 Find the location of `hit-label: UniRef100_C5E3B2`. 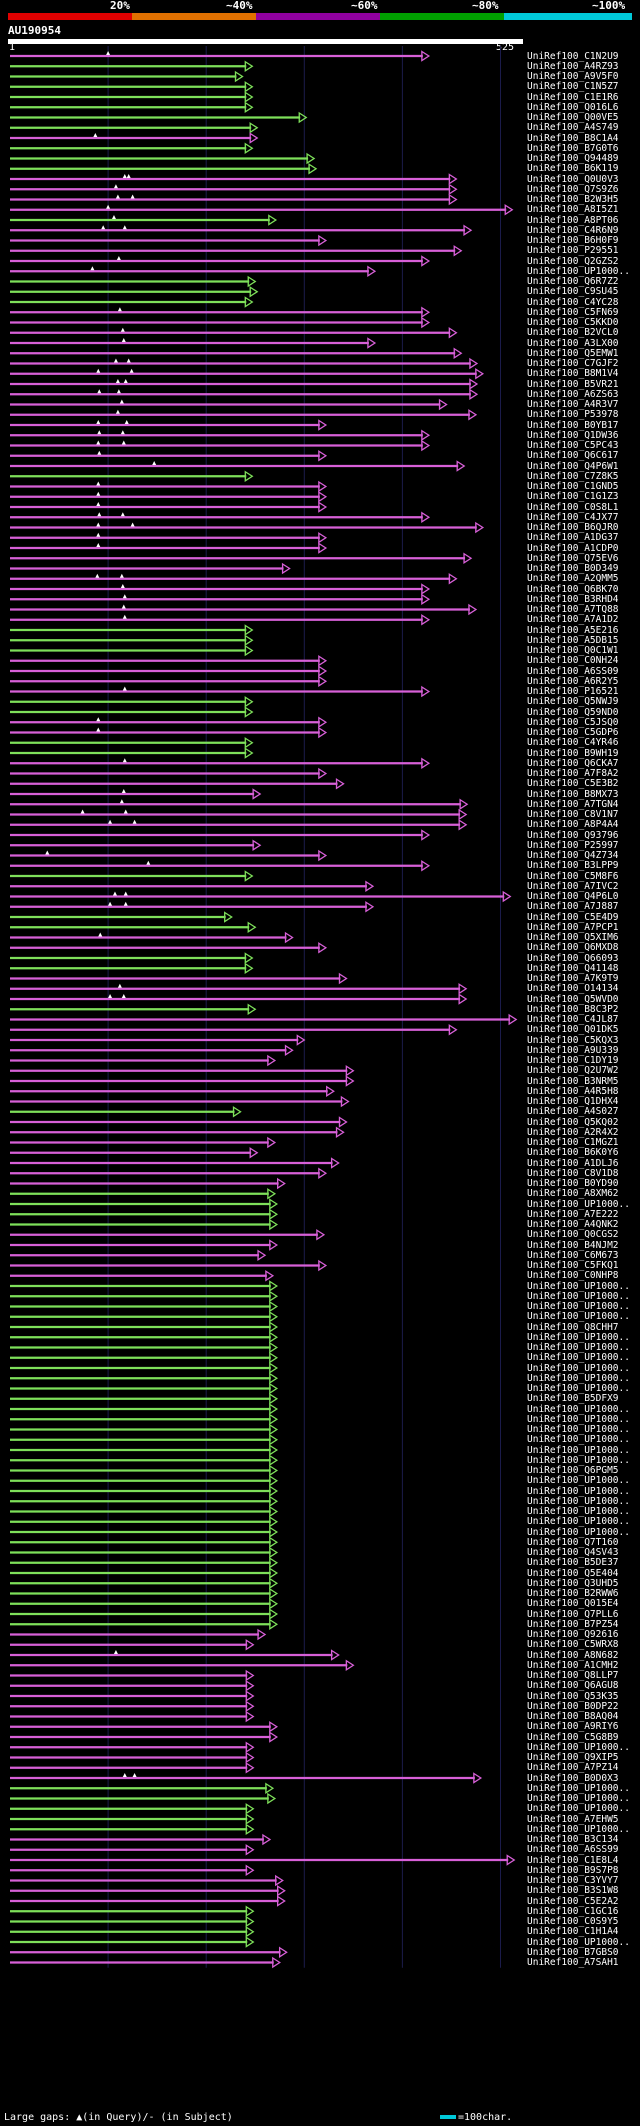

hit-label: UniRef100_C5E3B2 is located at coordinates (573, 784).